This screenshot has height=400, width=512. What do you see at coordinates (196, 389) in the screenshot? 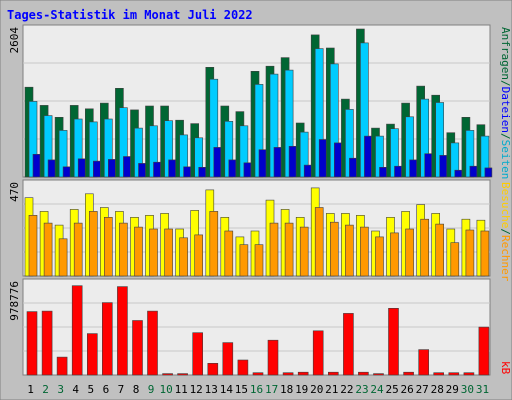
I see `x-tick-label: 12` at bounding box center [196, 389].